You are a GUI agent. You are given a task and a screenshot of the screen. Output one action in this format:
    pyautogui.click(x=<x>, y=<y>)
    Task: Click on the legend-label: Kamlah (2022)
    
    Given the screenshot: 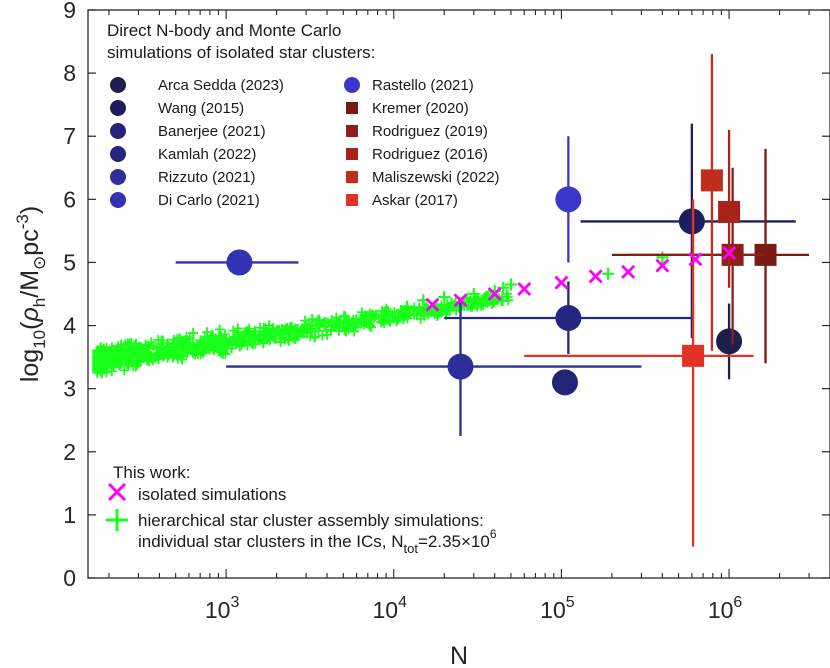 What is the action you would take?
    pyautogui.click(x=207, y=154)
    